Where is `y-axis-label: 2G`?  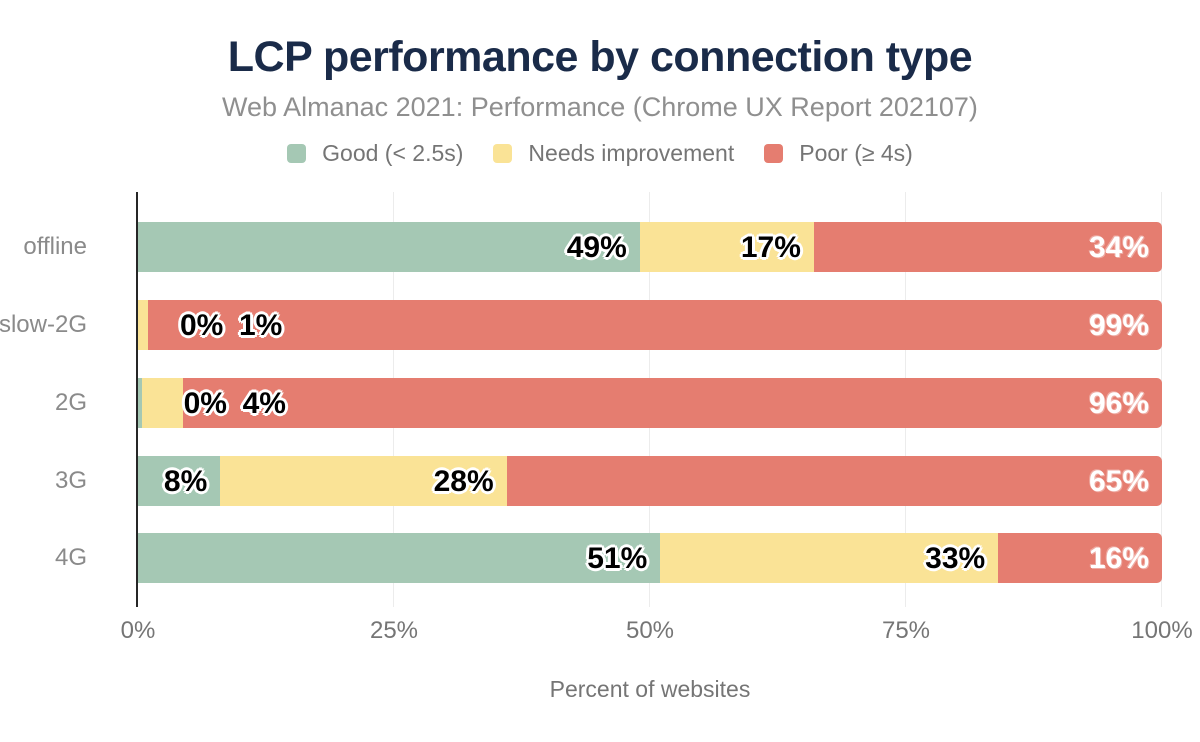 y-axis-label: 2G is located at coordinates (70, 402).